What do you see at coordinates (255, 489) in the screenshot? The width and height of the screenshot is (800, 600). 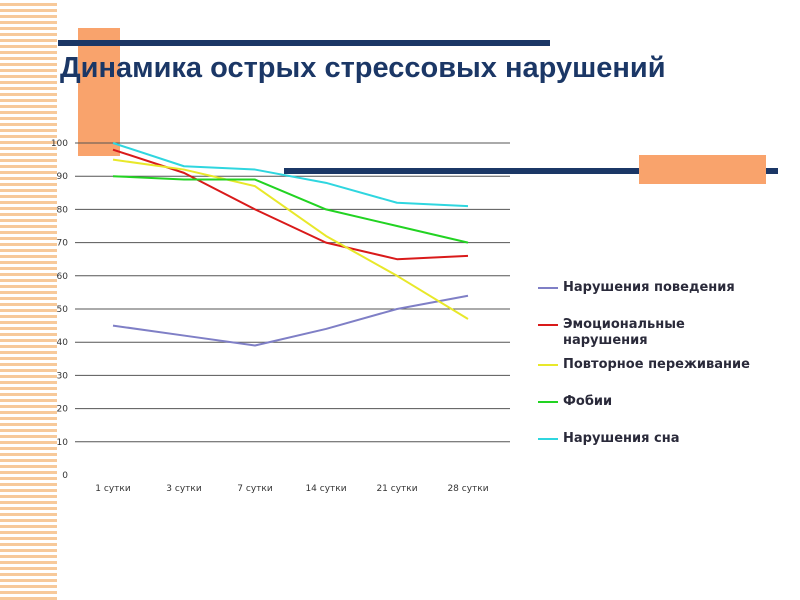 I see `x-tick-label: 7 сутки` at bounding box center [255, 489].